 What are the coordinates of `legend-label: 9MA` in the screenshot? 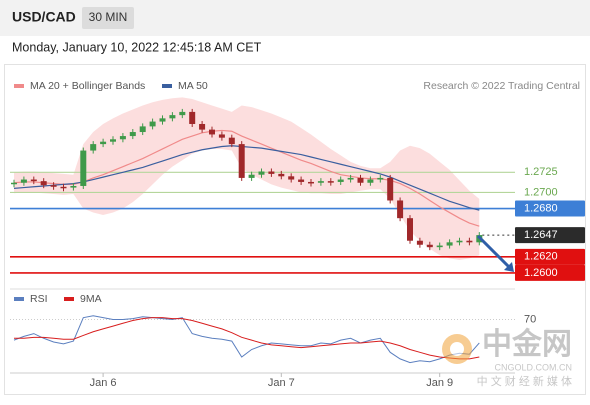 It's located at (91, 299).